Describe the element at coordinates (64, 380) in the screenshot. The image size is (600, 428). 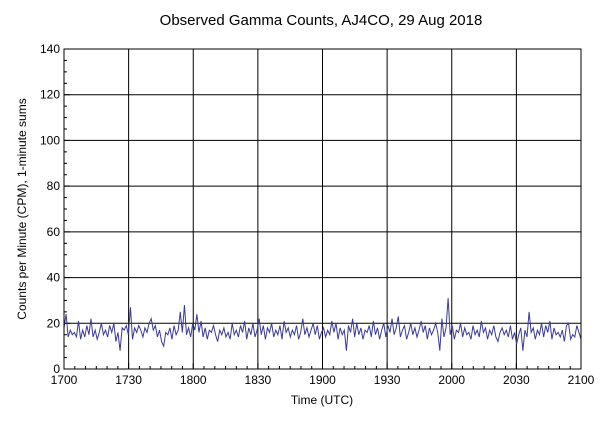
I see `x-tick-label: 1700` at that location.